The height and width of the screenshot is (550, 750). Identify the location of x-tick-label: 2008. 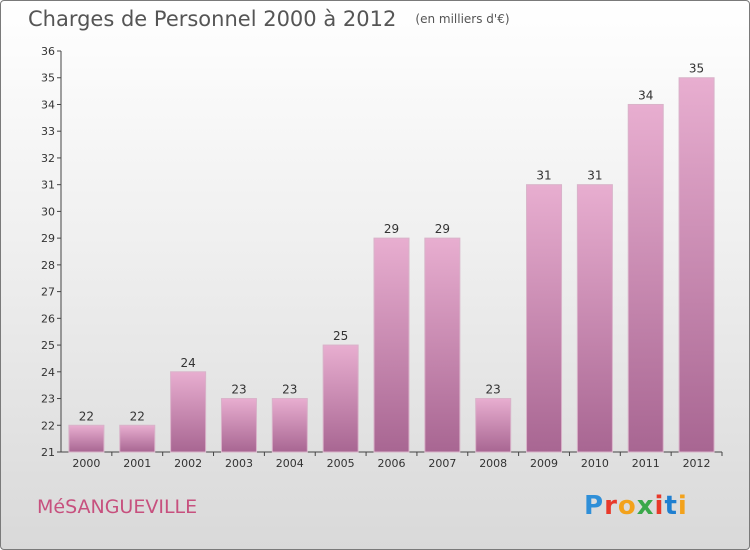
(493, 463).